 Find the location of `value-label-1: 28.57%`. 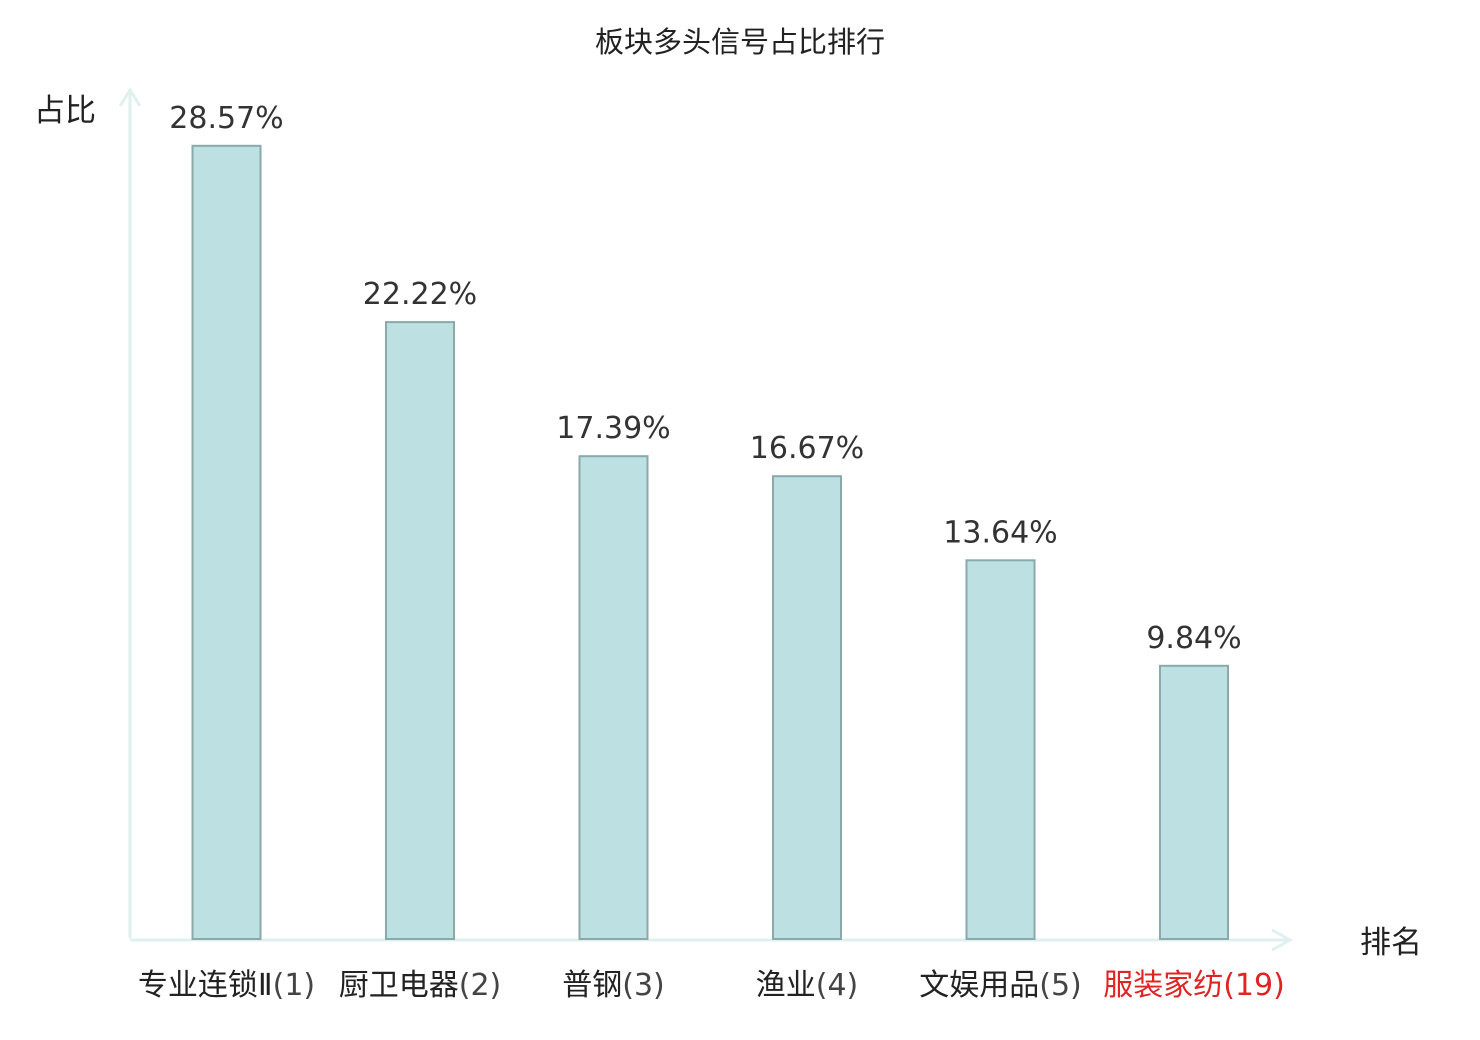

value-label-1: 28.57% is located at coordinates (226, 118).